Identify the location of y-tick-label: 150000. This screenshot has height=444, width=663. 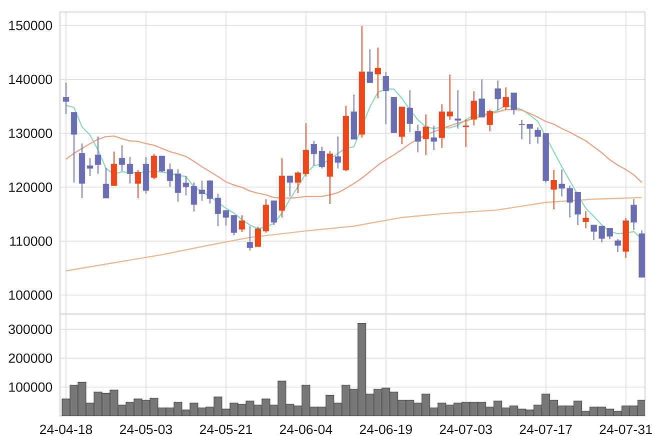
(30, 25).